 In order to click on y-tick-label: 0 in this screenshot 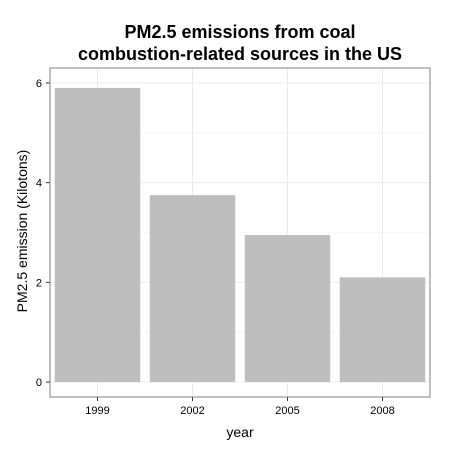, I will do `click(39, 383)`.